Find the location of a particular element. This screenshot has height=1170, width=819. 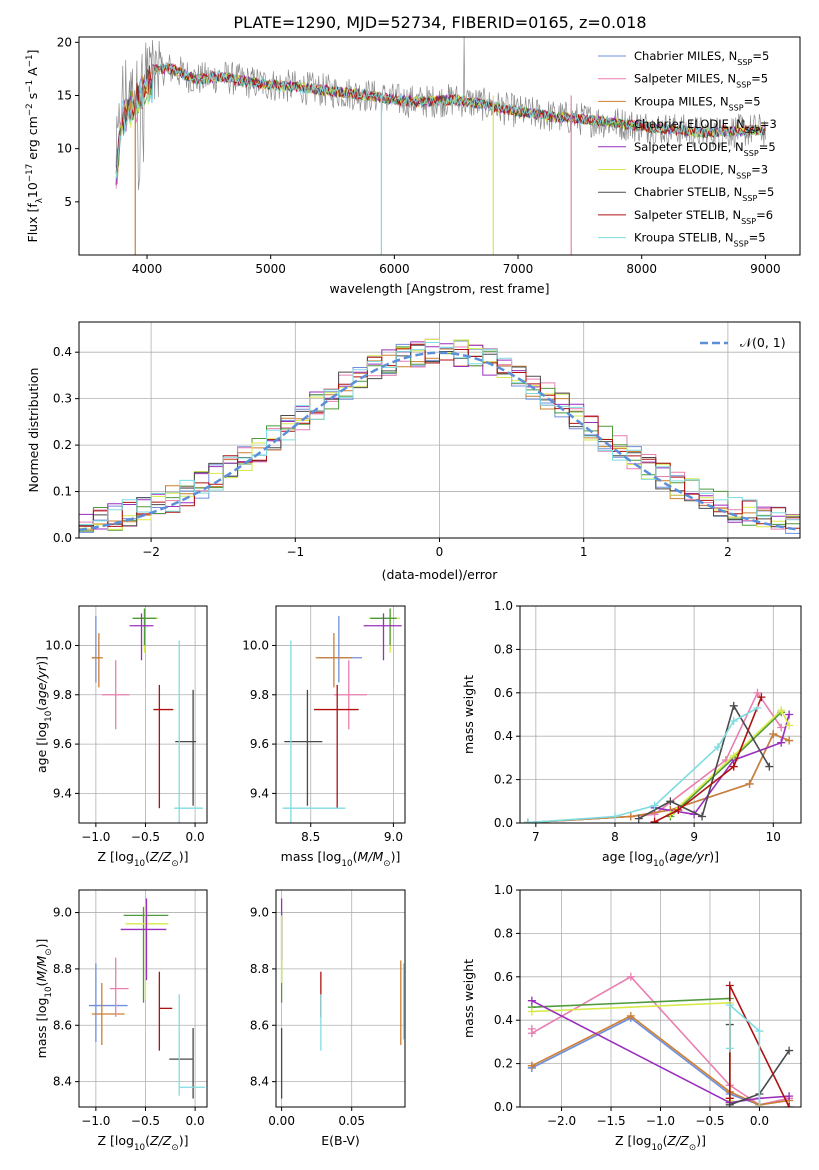

tick-label-x: 7 is located at coordinates (536, 837).